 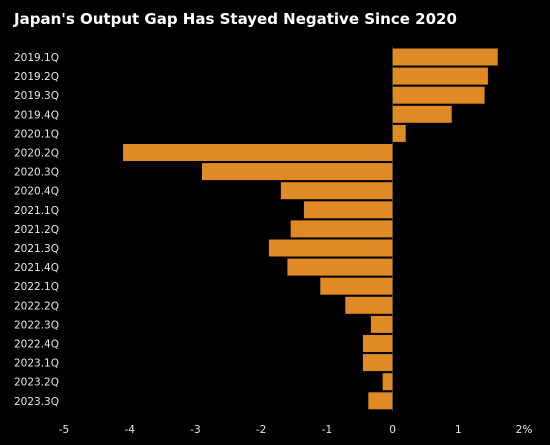 I want to click on bar-2022.3Q, so click(x=381, y=324).